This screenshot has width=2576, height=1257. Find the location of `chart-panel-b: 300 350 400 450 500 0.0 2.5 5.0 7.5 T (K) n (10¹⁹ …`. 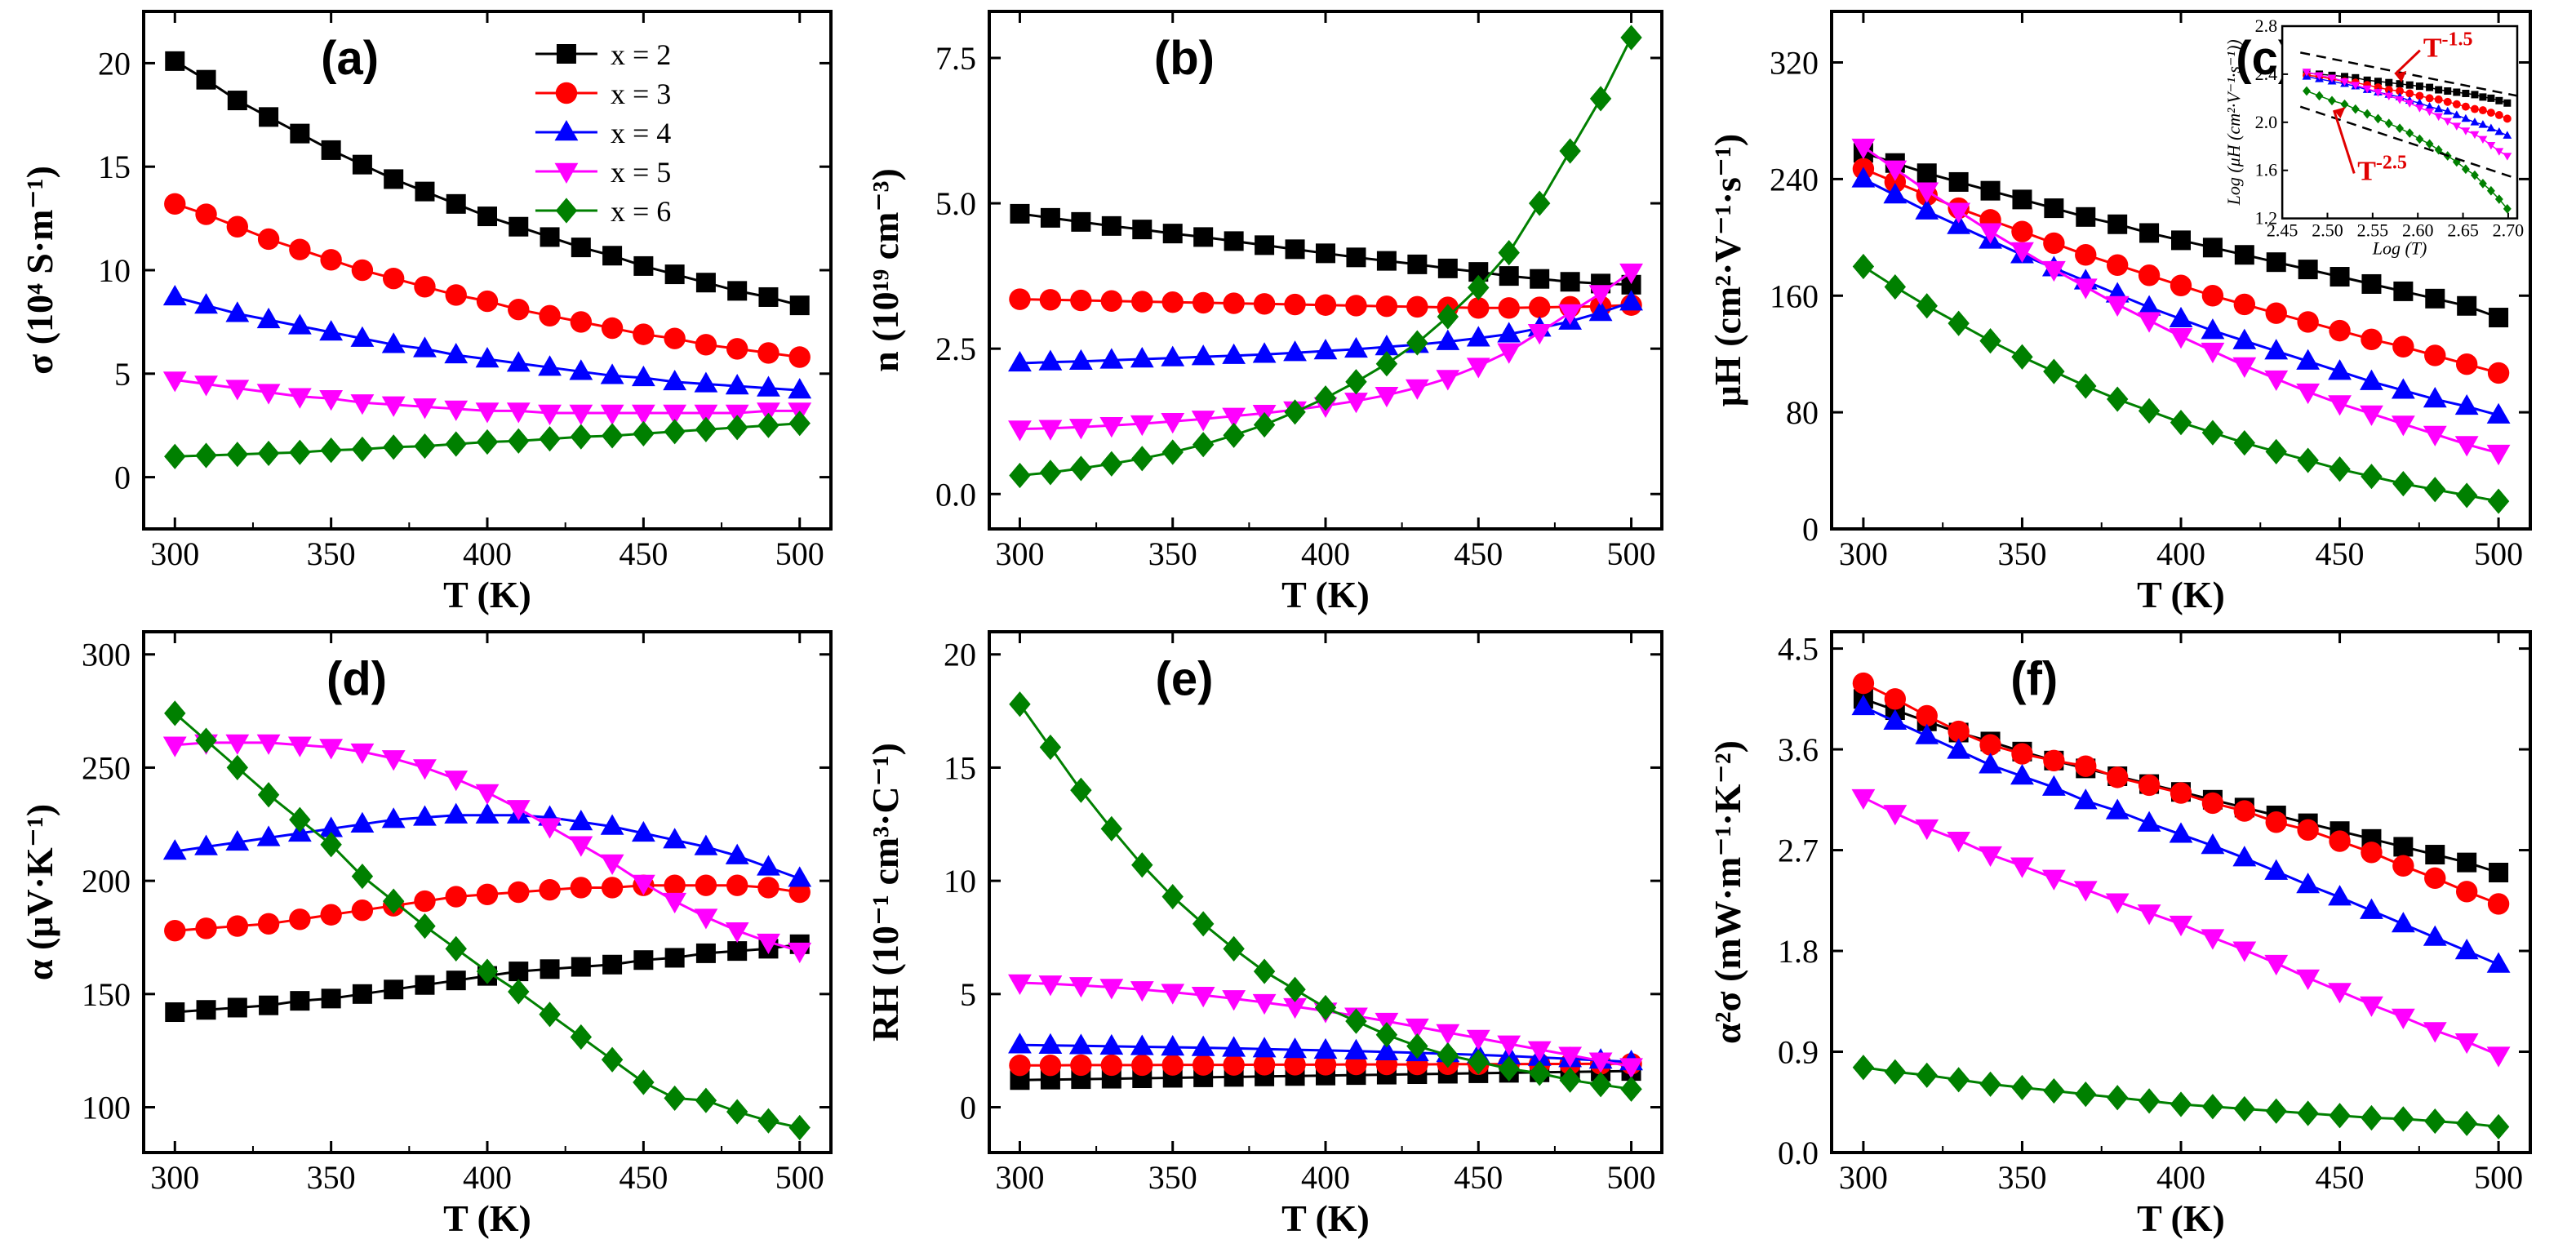

chart-panel-b: 300 350 400 450 500 0.0 2.5 5.0 7.5 T (K) n (10¹⁹ … is located at coordinates (1263, 312).